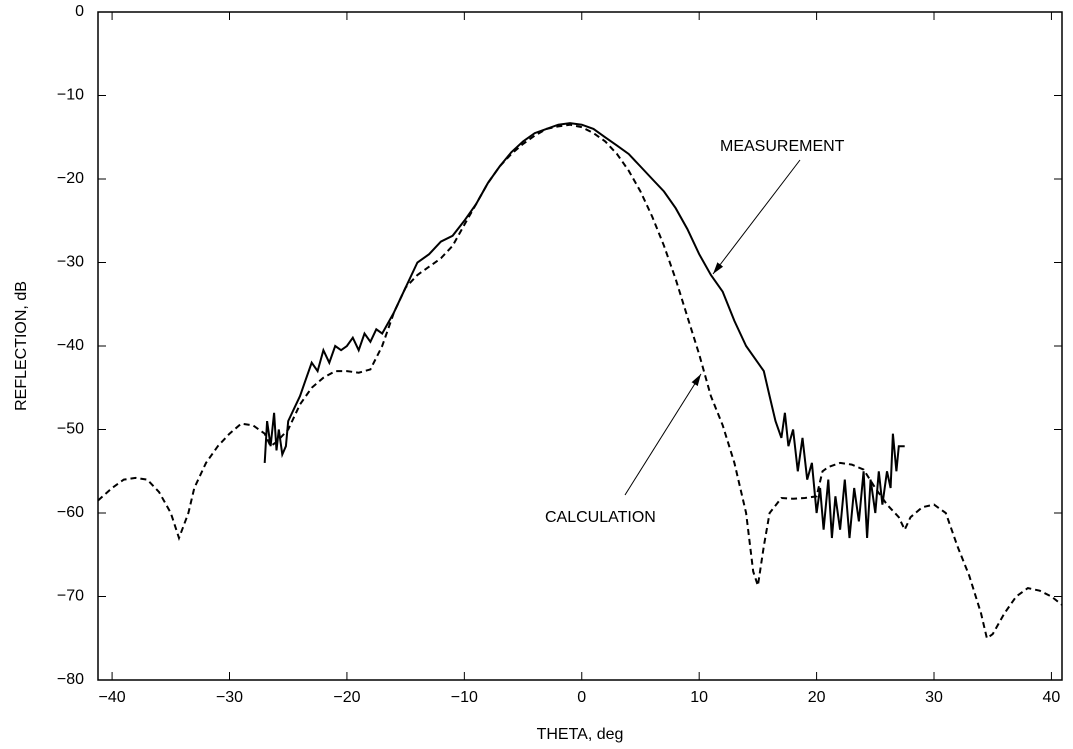  I want to click on x-tick-label: −20, so click(346, 697).